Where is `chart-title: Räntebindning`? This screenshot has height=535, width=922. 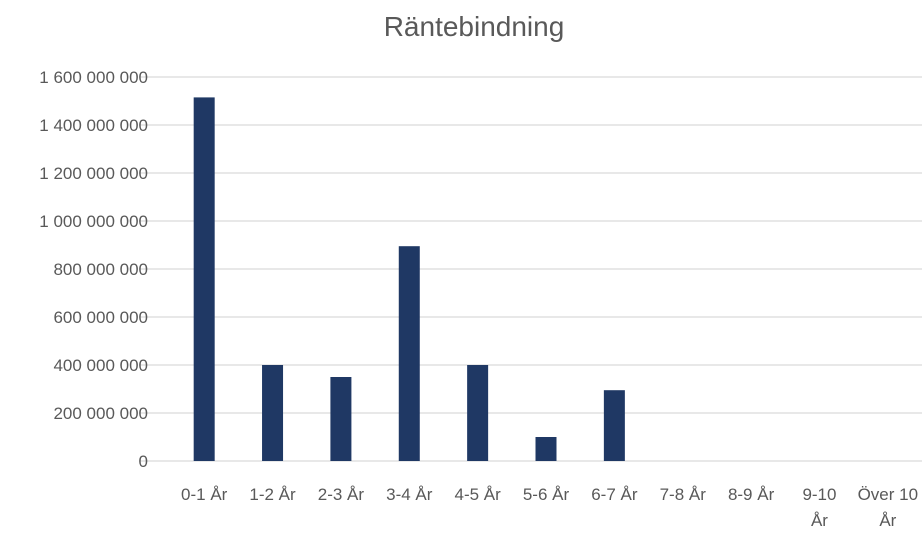 chart-title: Räntebindning is located at coordinates (474, 26).